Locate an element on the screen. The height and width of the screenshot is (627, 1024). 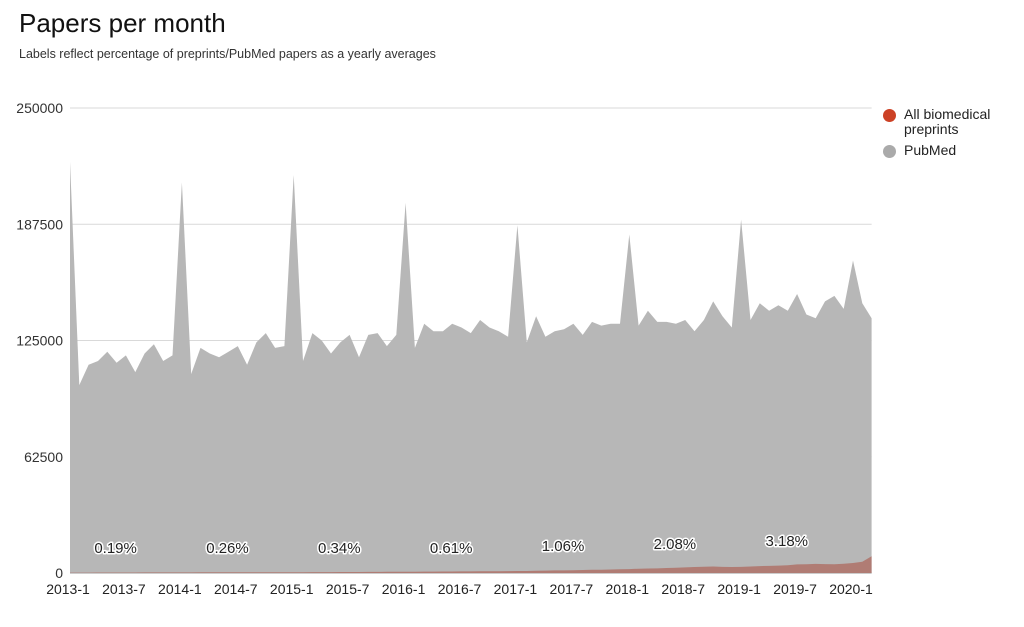
x-tick-label: 2016-7 is located at coordinates (460, 589).